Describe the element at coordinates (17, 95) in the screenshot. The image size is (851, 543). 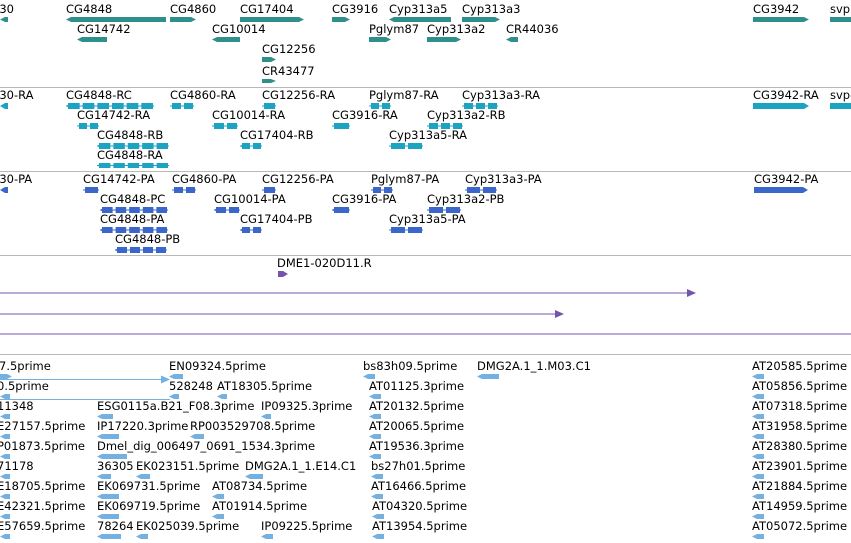
I see `feature-label: 830-RA` at that location.